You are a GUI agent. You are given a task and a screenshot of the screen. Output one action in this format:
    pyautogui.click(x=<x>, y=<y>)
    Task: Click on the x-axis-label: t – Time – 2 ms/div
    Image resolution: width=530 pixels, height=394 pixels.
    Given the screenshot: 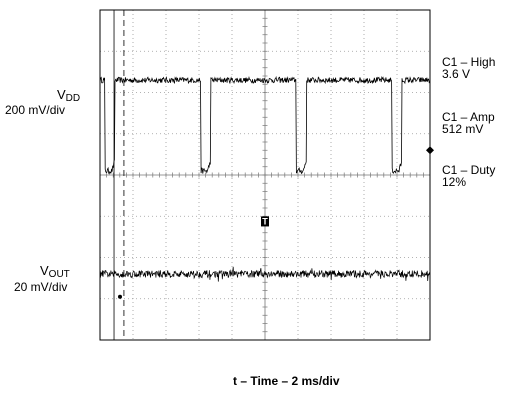 What is the action you would take?
    pyautogui.click(x=286, y=381)
    